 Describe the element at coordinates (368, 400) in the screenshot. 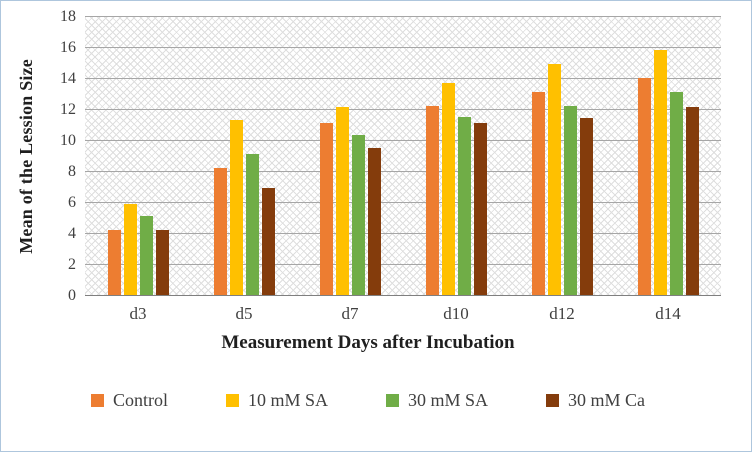

I see `legend: Control 10 mM SA 30 mM SA 30 mM Ca` at that location.